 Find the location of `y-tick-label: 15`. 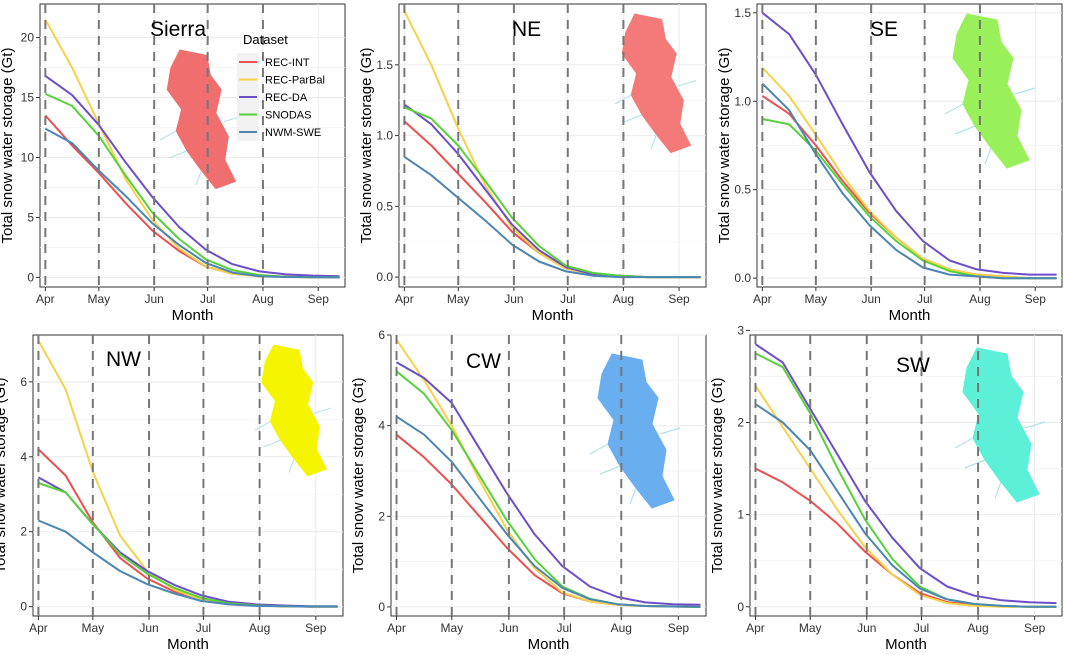

y-tick-label: 15 is located at coordinates (28, 98).